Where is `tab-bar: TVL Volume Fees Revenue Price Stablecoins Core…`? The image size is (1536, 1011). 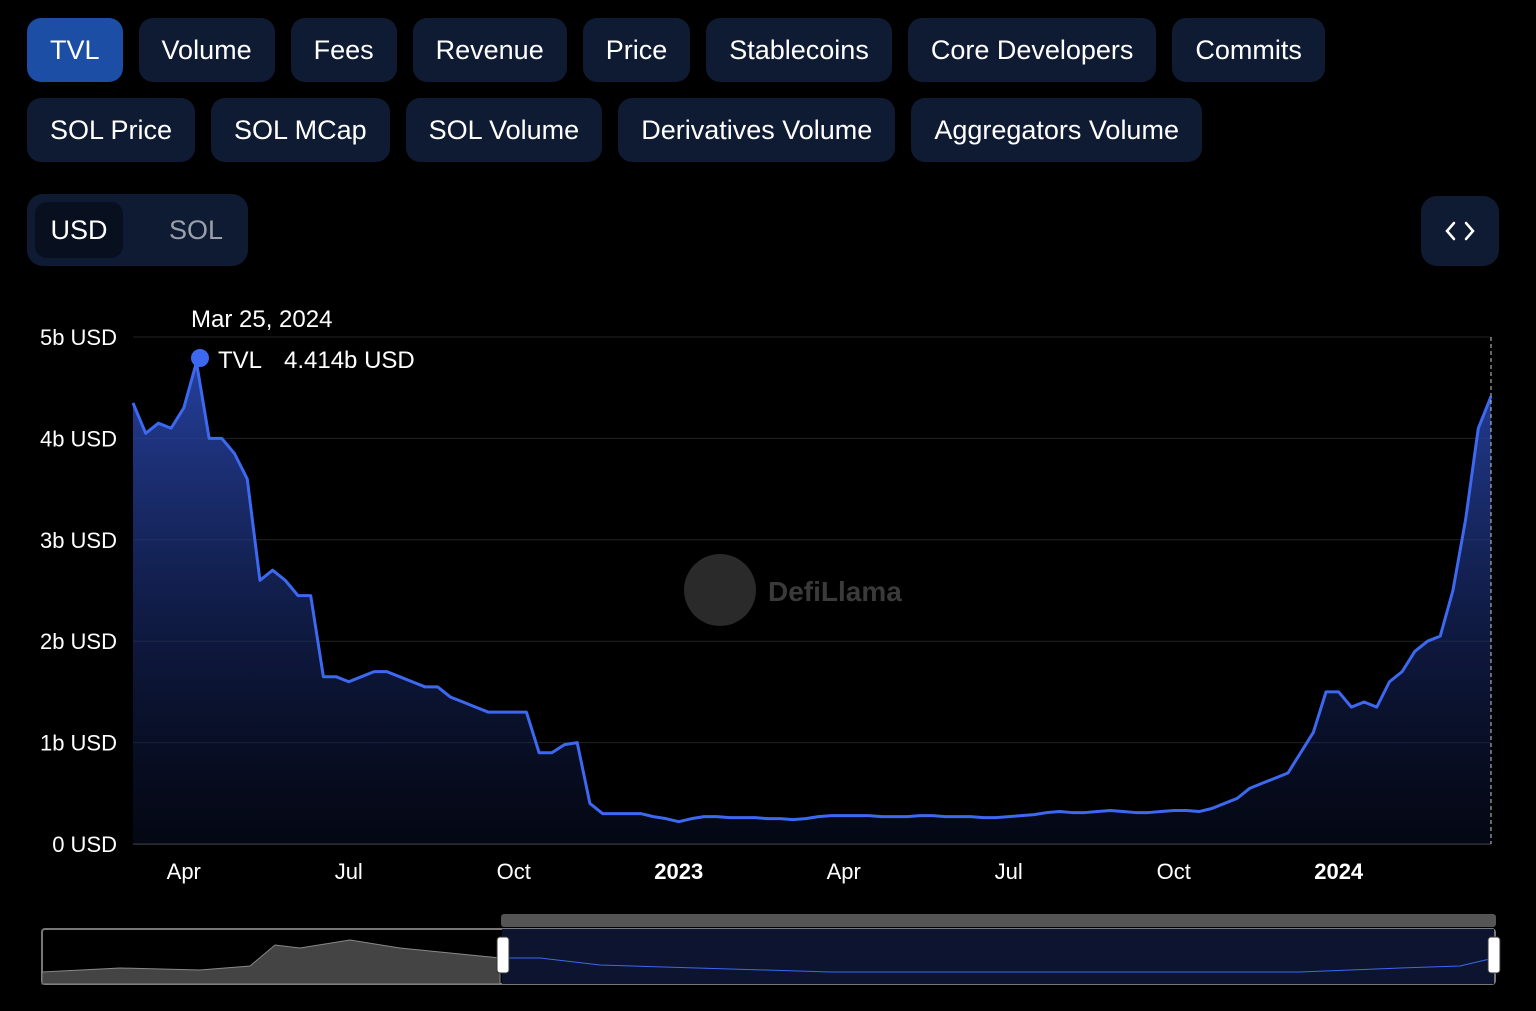
tab-bar: TVL Volume Fees Revenue Price Stablecoins Core… is located at coordinates (737, 90).